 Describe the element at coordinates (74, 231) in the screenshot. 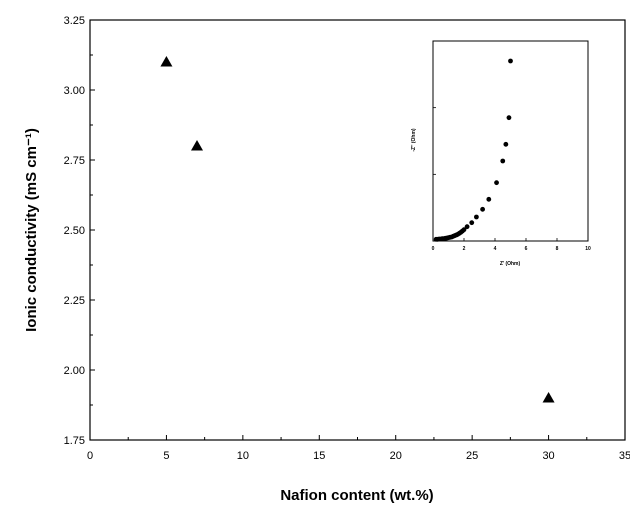

I see `y-tick-label: 2.50` at that location.